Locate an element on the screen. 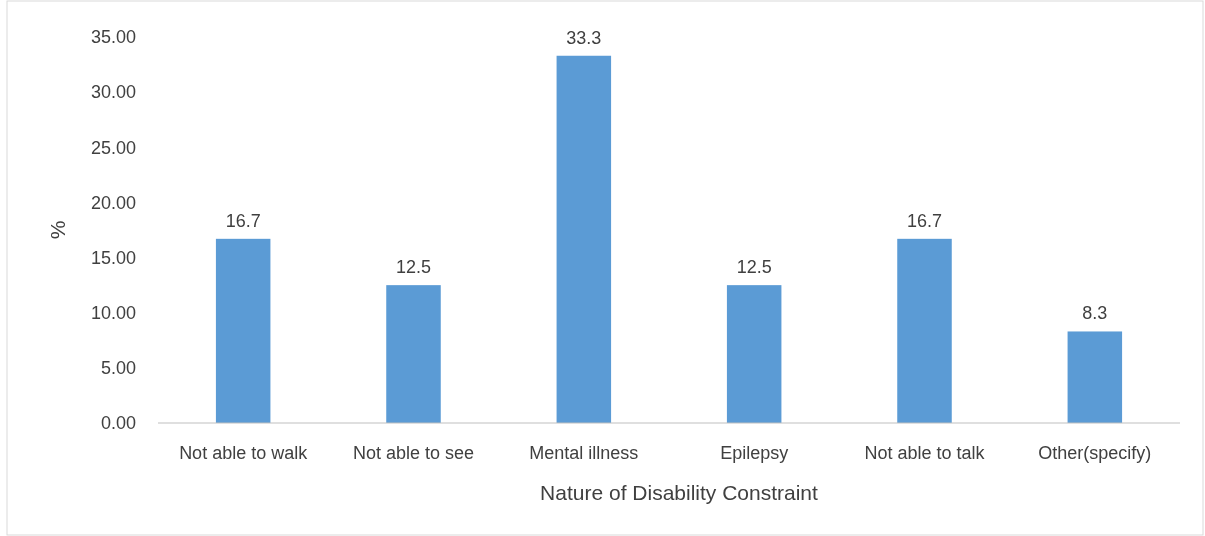 The image size is (1205, 536). data-label: 8.3 is located at coordinates (1095, 313).